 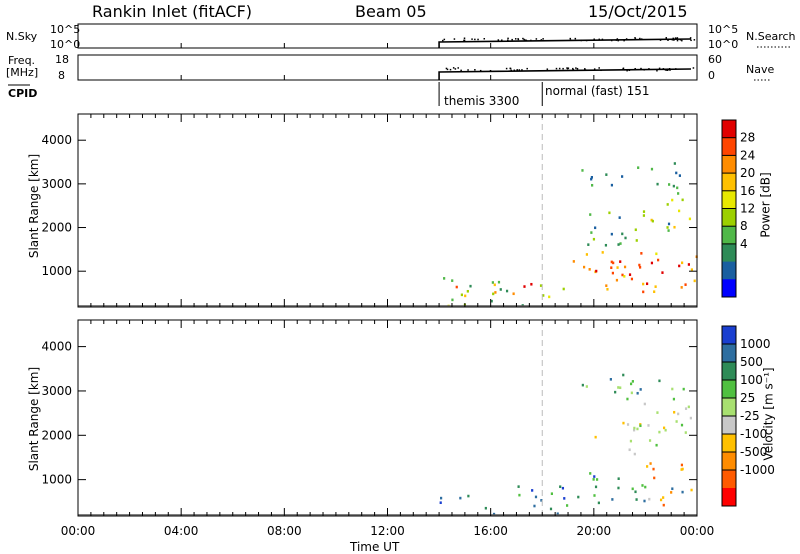 I want to click on colorbar-tick-label: 100, so click(x=751, y=380).